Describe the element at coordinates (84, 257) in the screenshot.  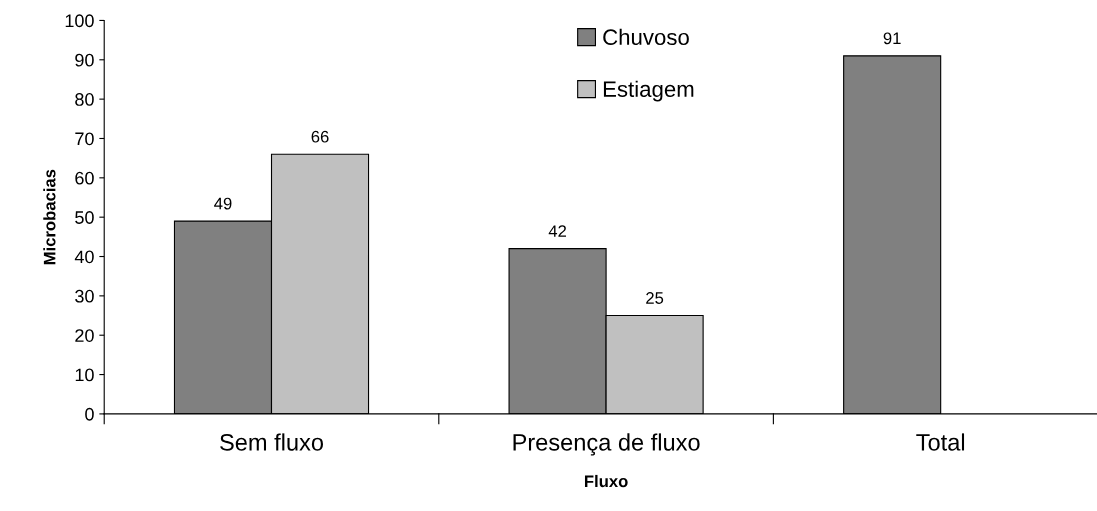
I see `y-tick-label: 40` at that location.